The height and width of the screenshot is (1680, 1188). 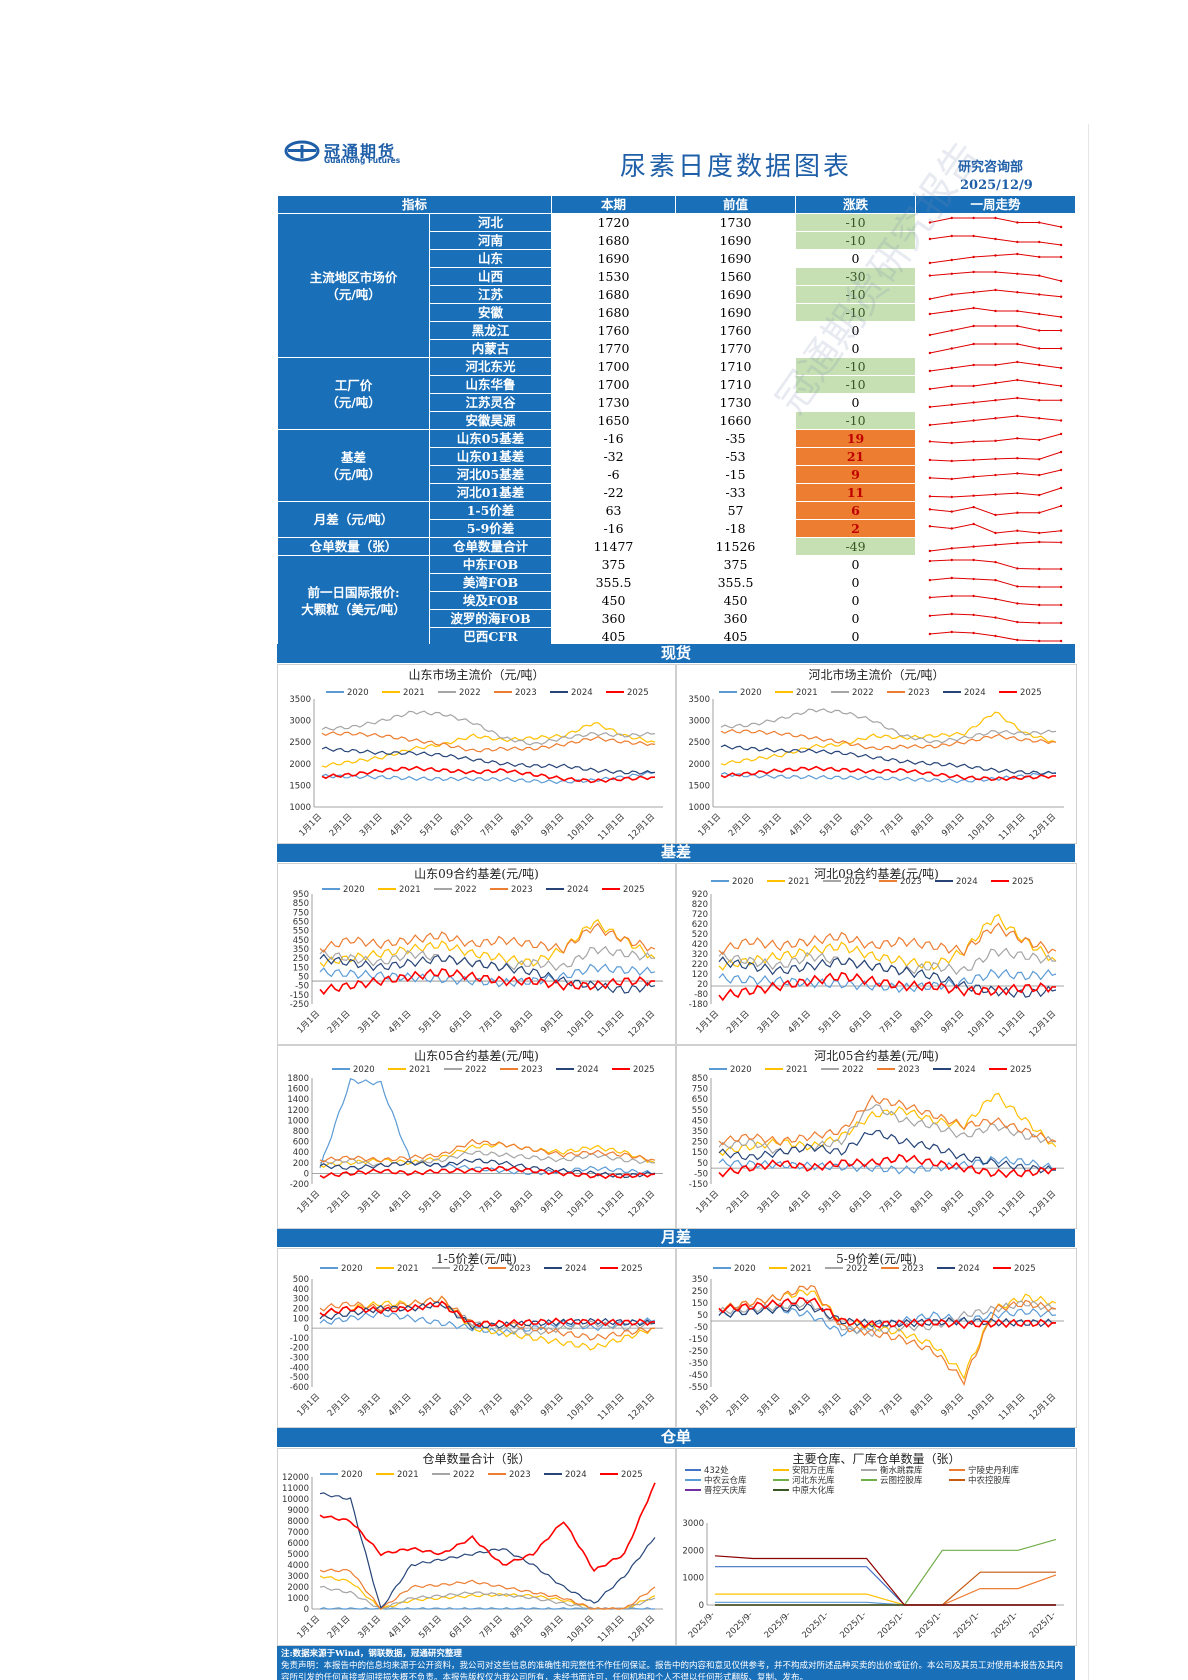 What do you see at coordinates (420, 1070) in the screenshot?
I see `legend-label: 2021` at bounding box center [420, 1070].